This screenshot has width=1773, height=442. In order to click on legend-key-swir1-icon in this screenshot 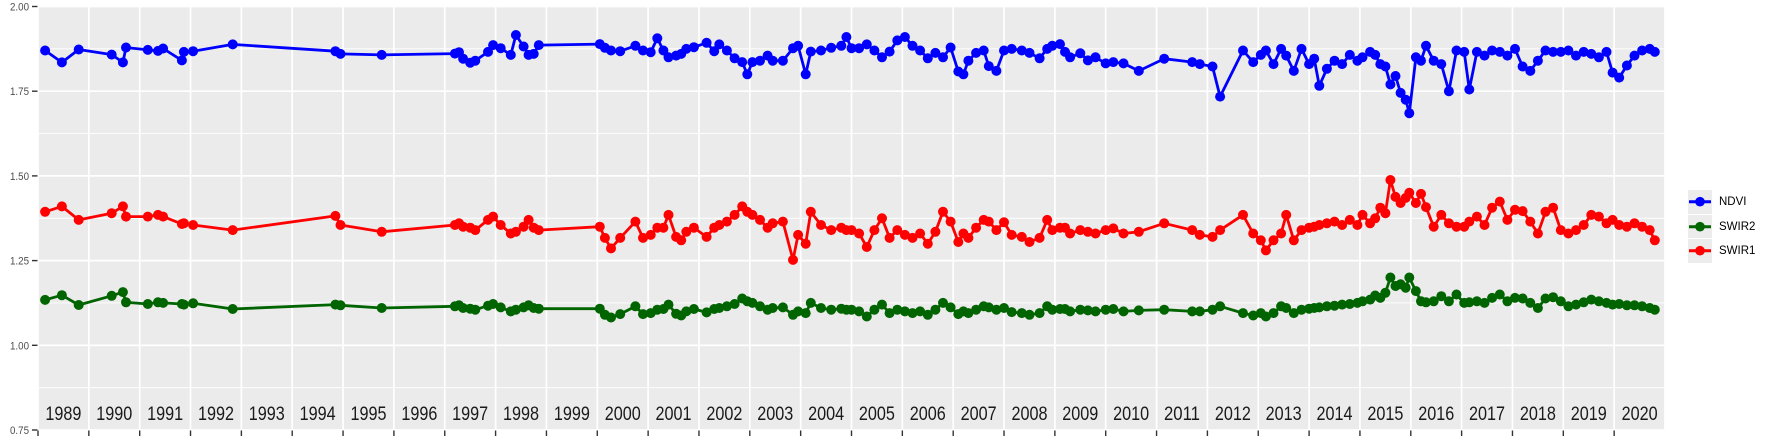, I will do `click(1700, 251)`.